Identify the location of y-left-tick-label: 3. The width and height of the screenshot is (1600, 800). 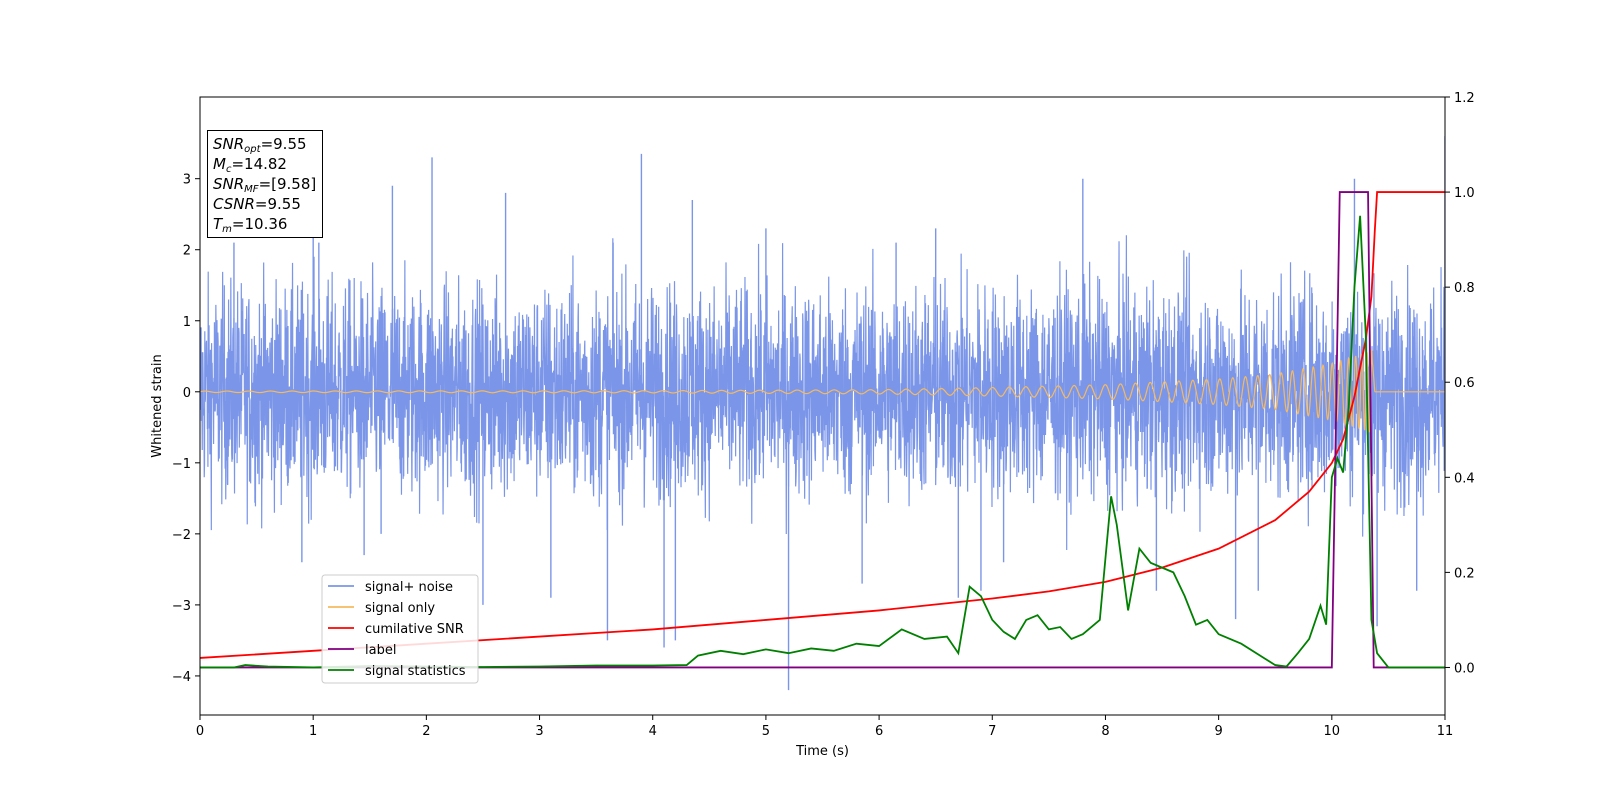
(187, 180).